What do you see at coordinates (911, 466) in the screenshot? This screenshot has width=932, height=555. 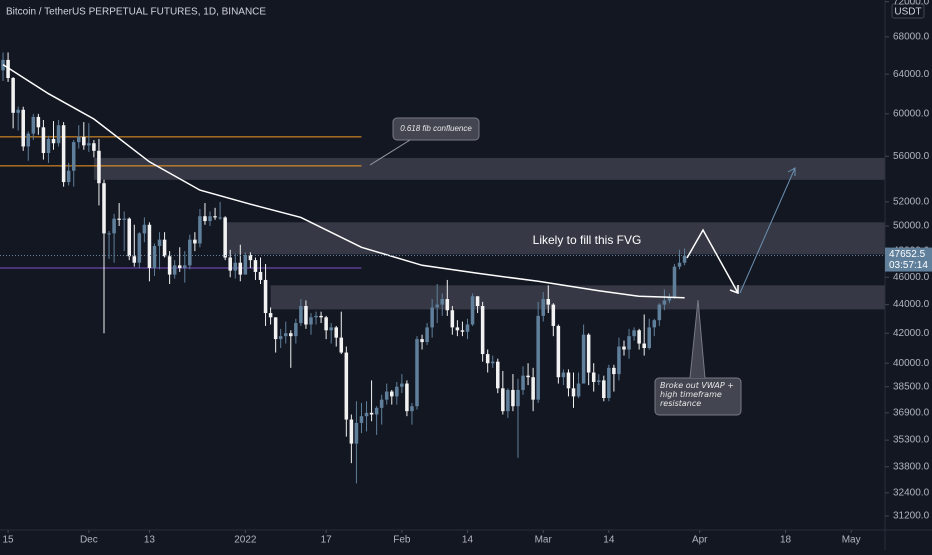 I see `y-tick-label: 33800.0` at bounding box center [911, 466].